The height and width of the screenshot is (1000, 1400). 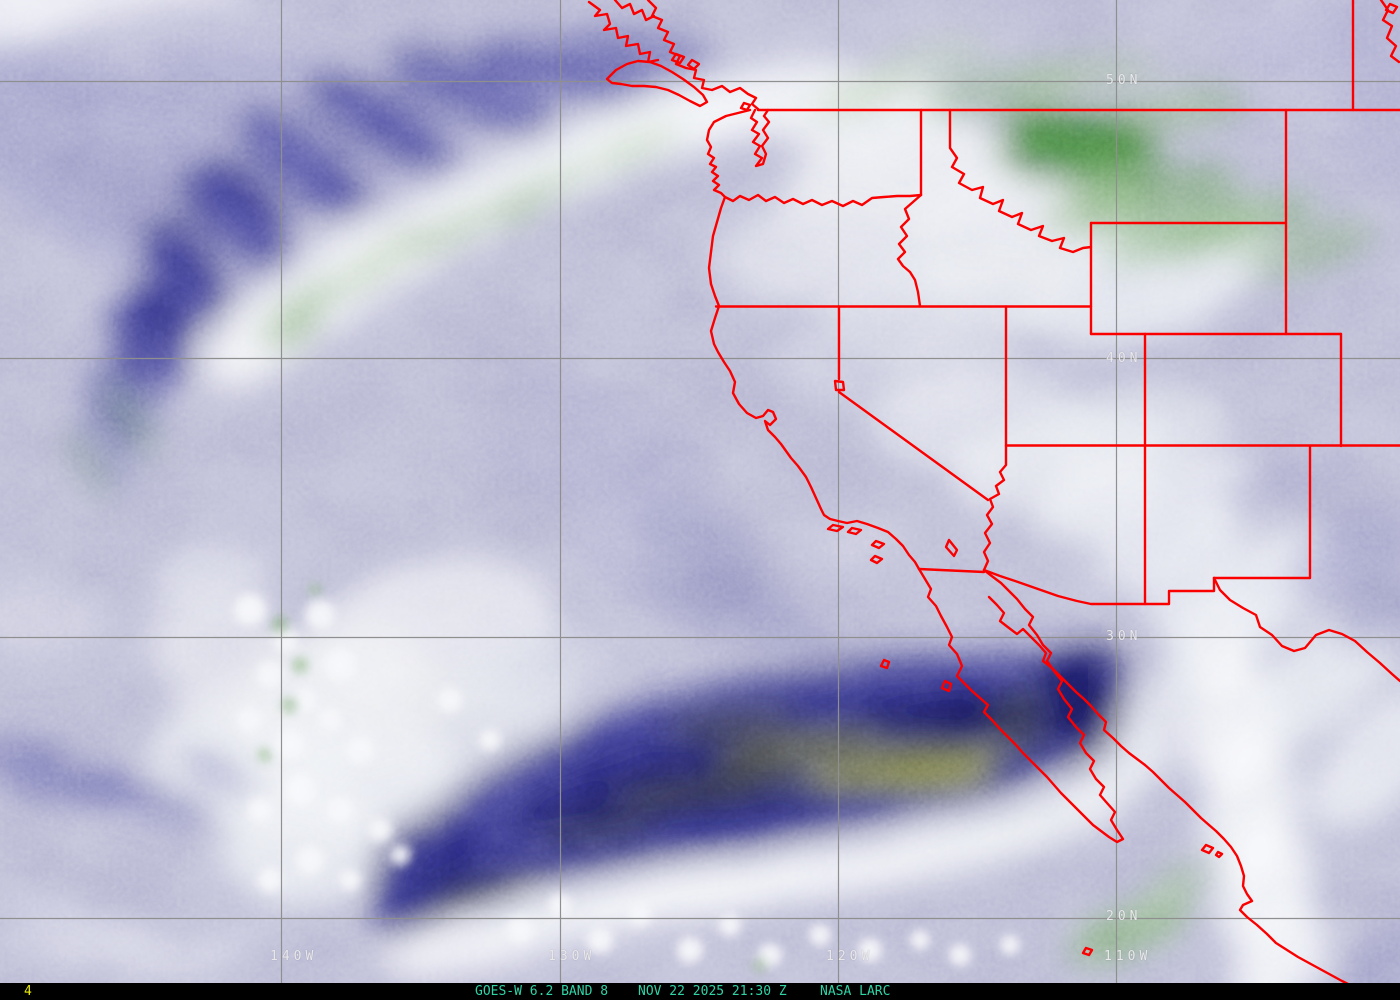 I want to click on washington-coast-columbia-river, so click(x=814, y=158).